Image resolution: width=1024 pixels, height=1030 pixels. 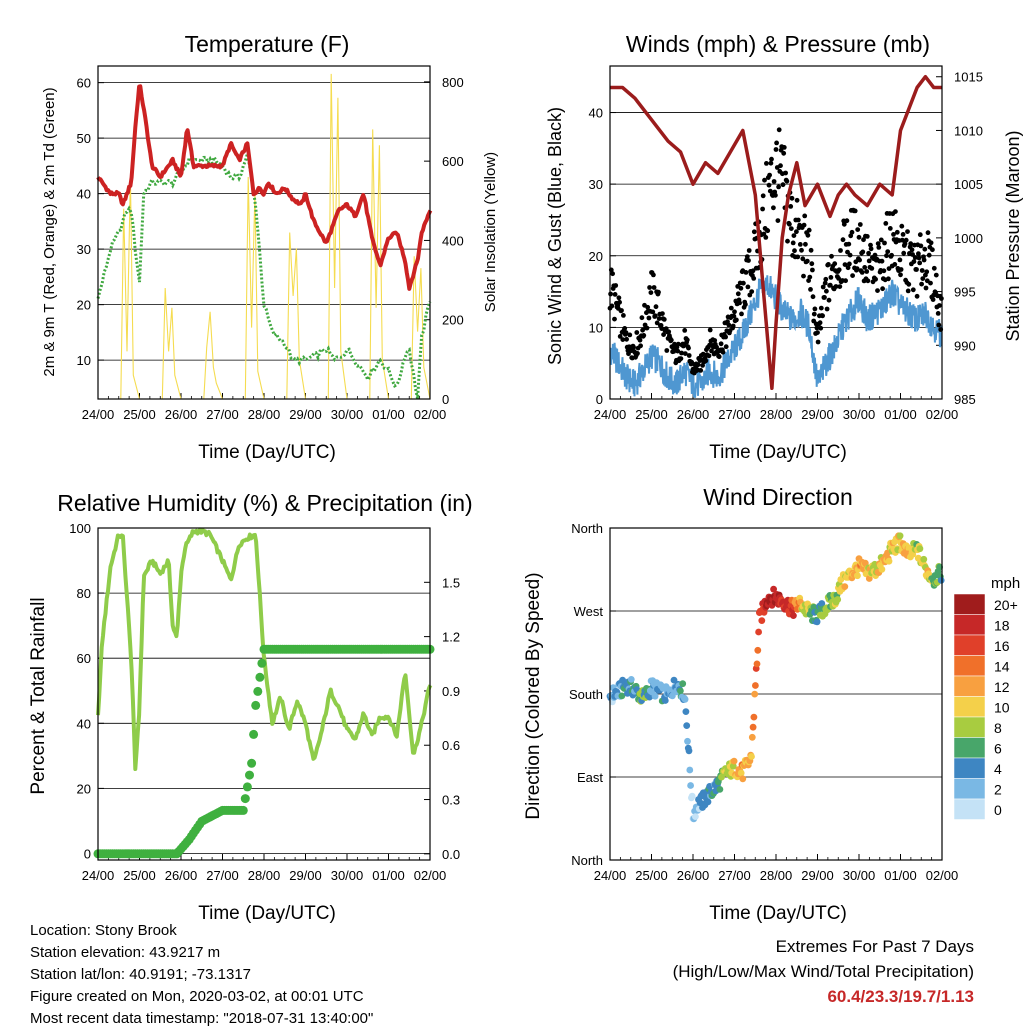 I want to click on x-tick-label: 29/00, so click(x=817, y=875).